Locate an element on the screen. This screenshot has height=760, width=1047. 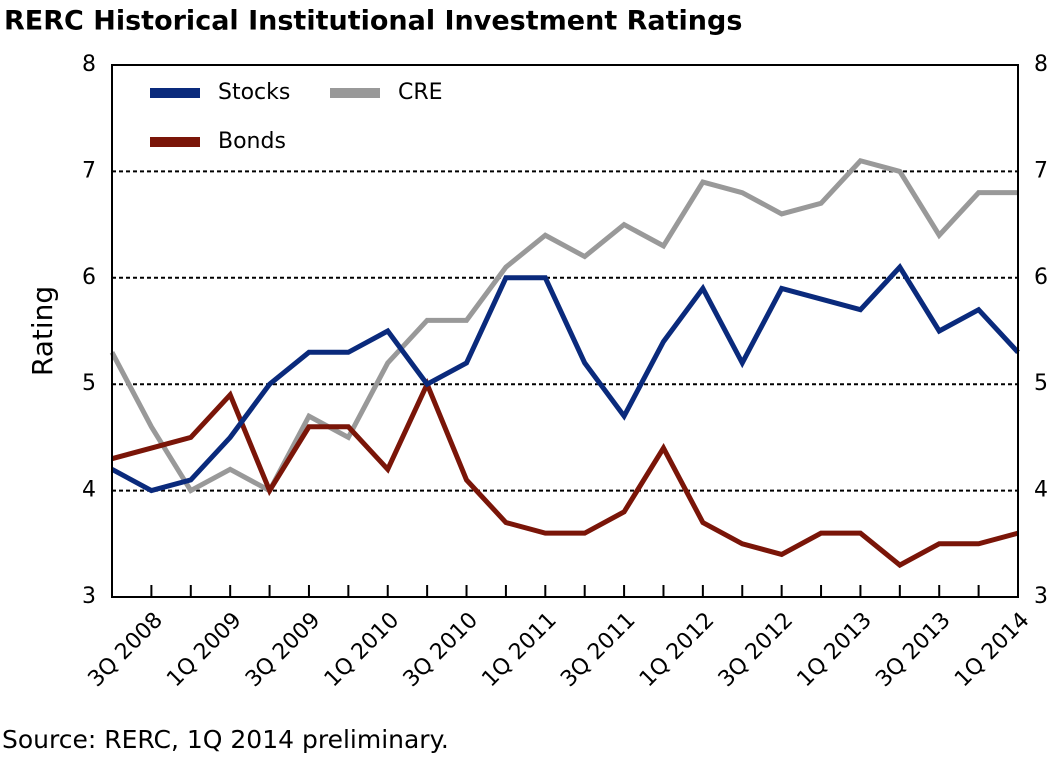
legend-label: CRE is located at coordinates (420, 92).